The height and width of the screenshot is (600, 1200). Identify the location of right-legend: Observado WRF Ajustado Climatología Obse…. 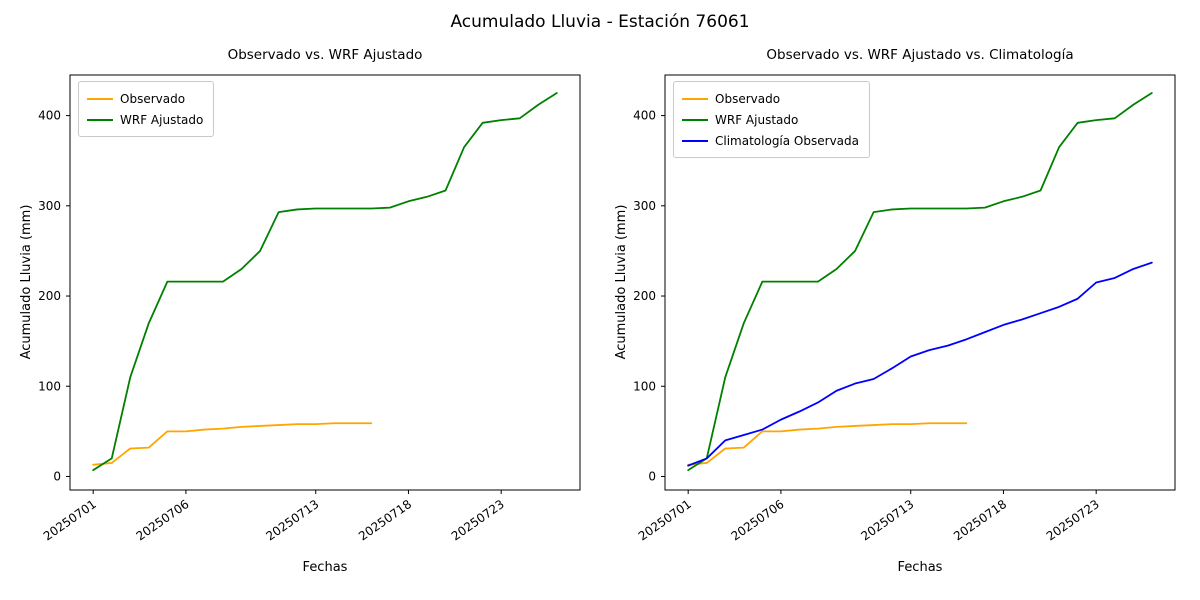
(771, 119).